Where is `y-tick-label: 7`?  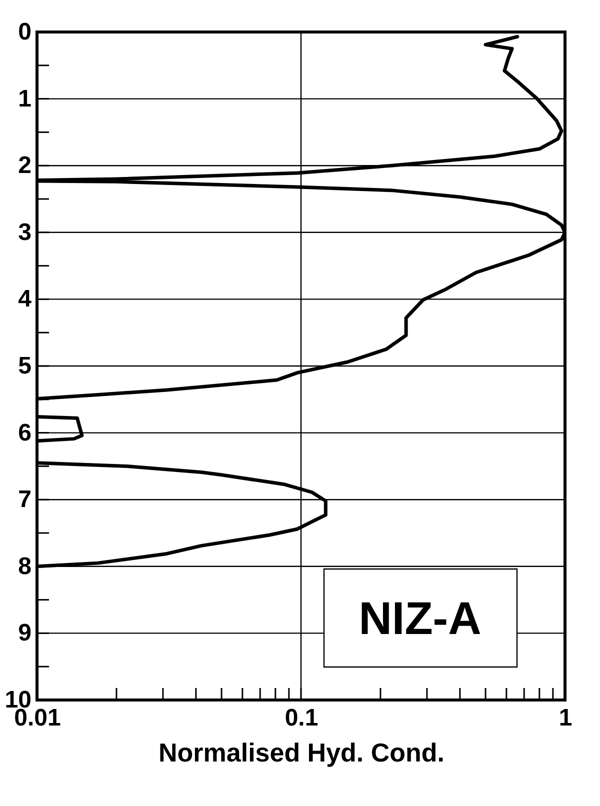
y-tick-label: 7 is located at coordinates (25, 500).